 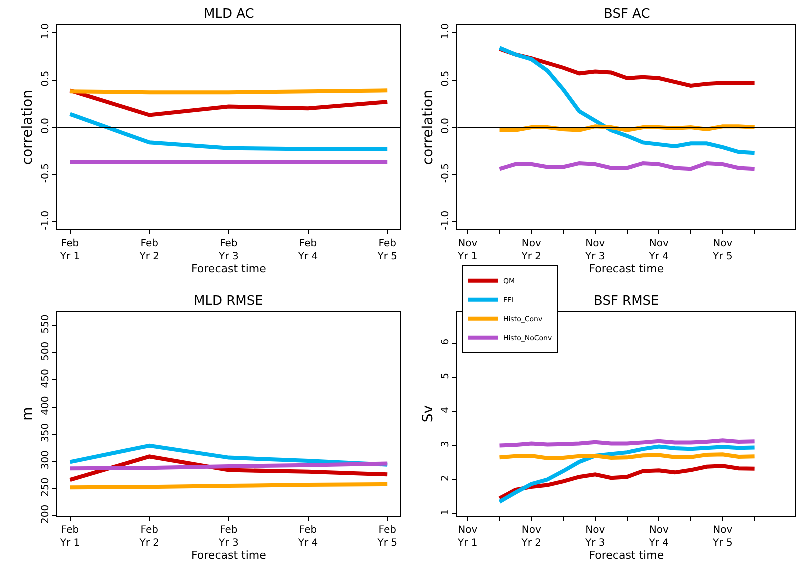 I want to click on y-tick-label: 350, so click(x=46, y=432).